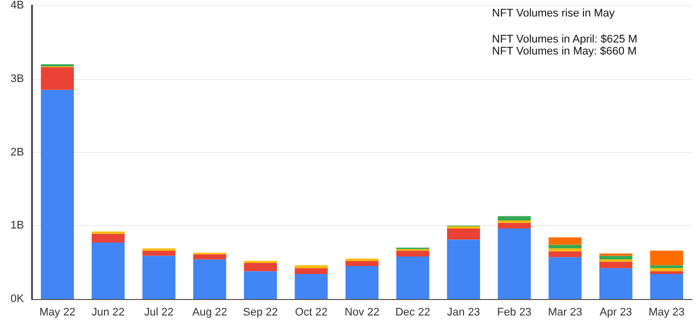  Describe the element at coordinates (514, 312) in the screenshot. I see `x-tick-label: Feb 23` at that location.